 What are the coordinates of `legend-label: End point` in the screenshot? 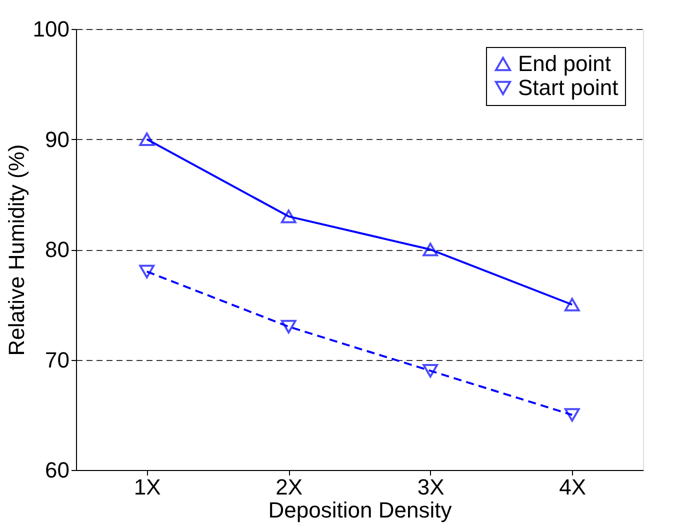 It's located at (564, 63).